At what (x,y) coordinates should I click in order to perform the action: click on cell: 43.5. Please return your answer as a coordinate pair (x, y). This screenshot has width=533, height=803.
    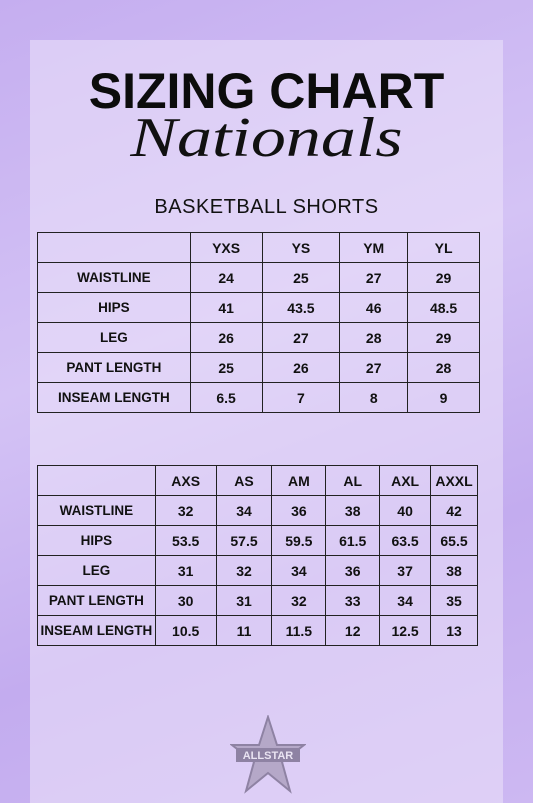
    Looking at the image, I should click on (301, 307).